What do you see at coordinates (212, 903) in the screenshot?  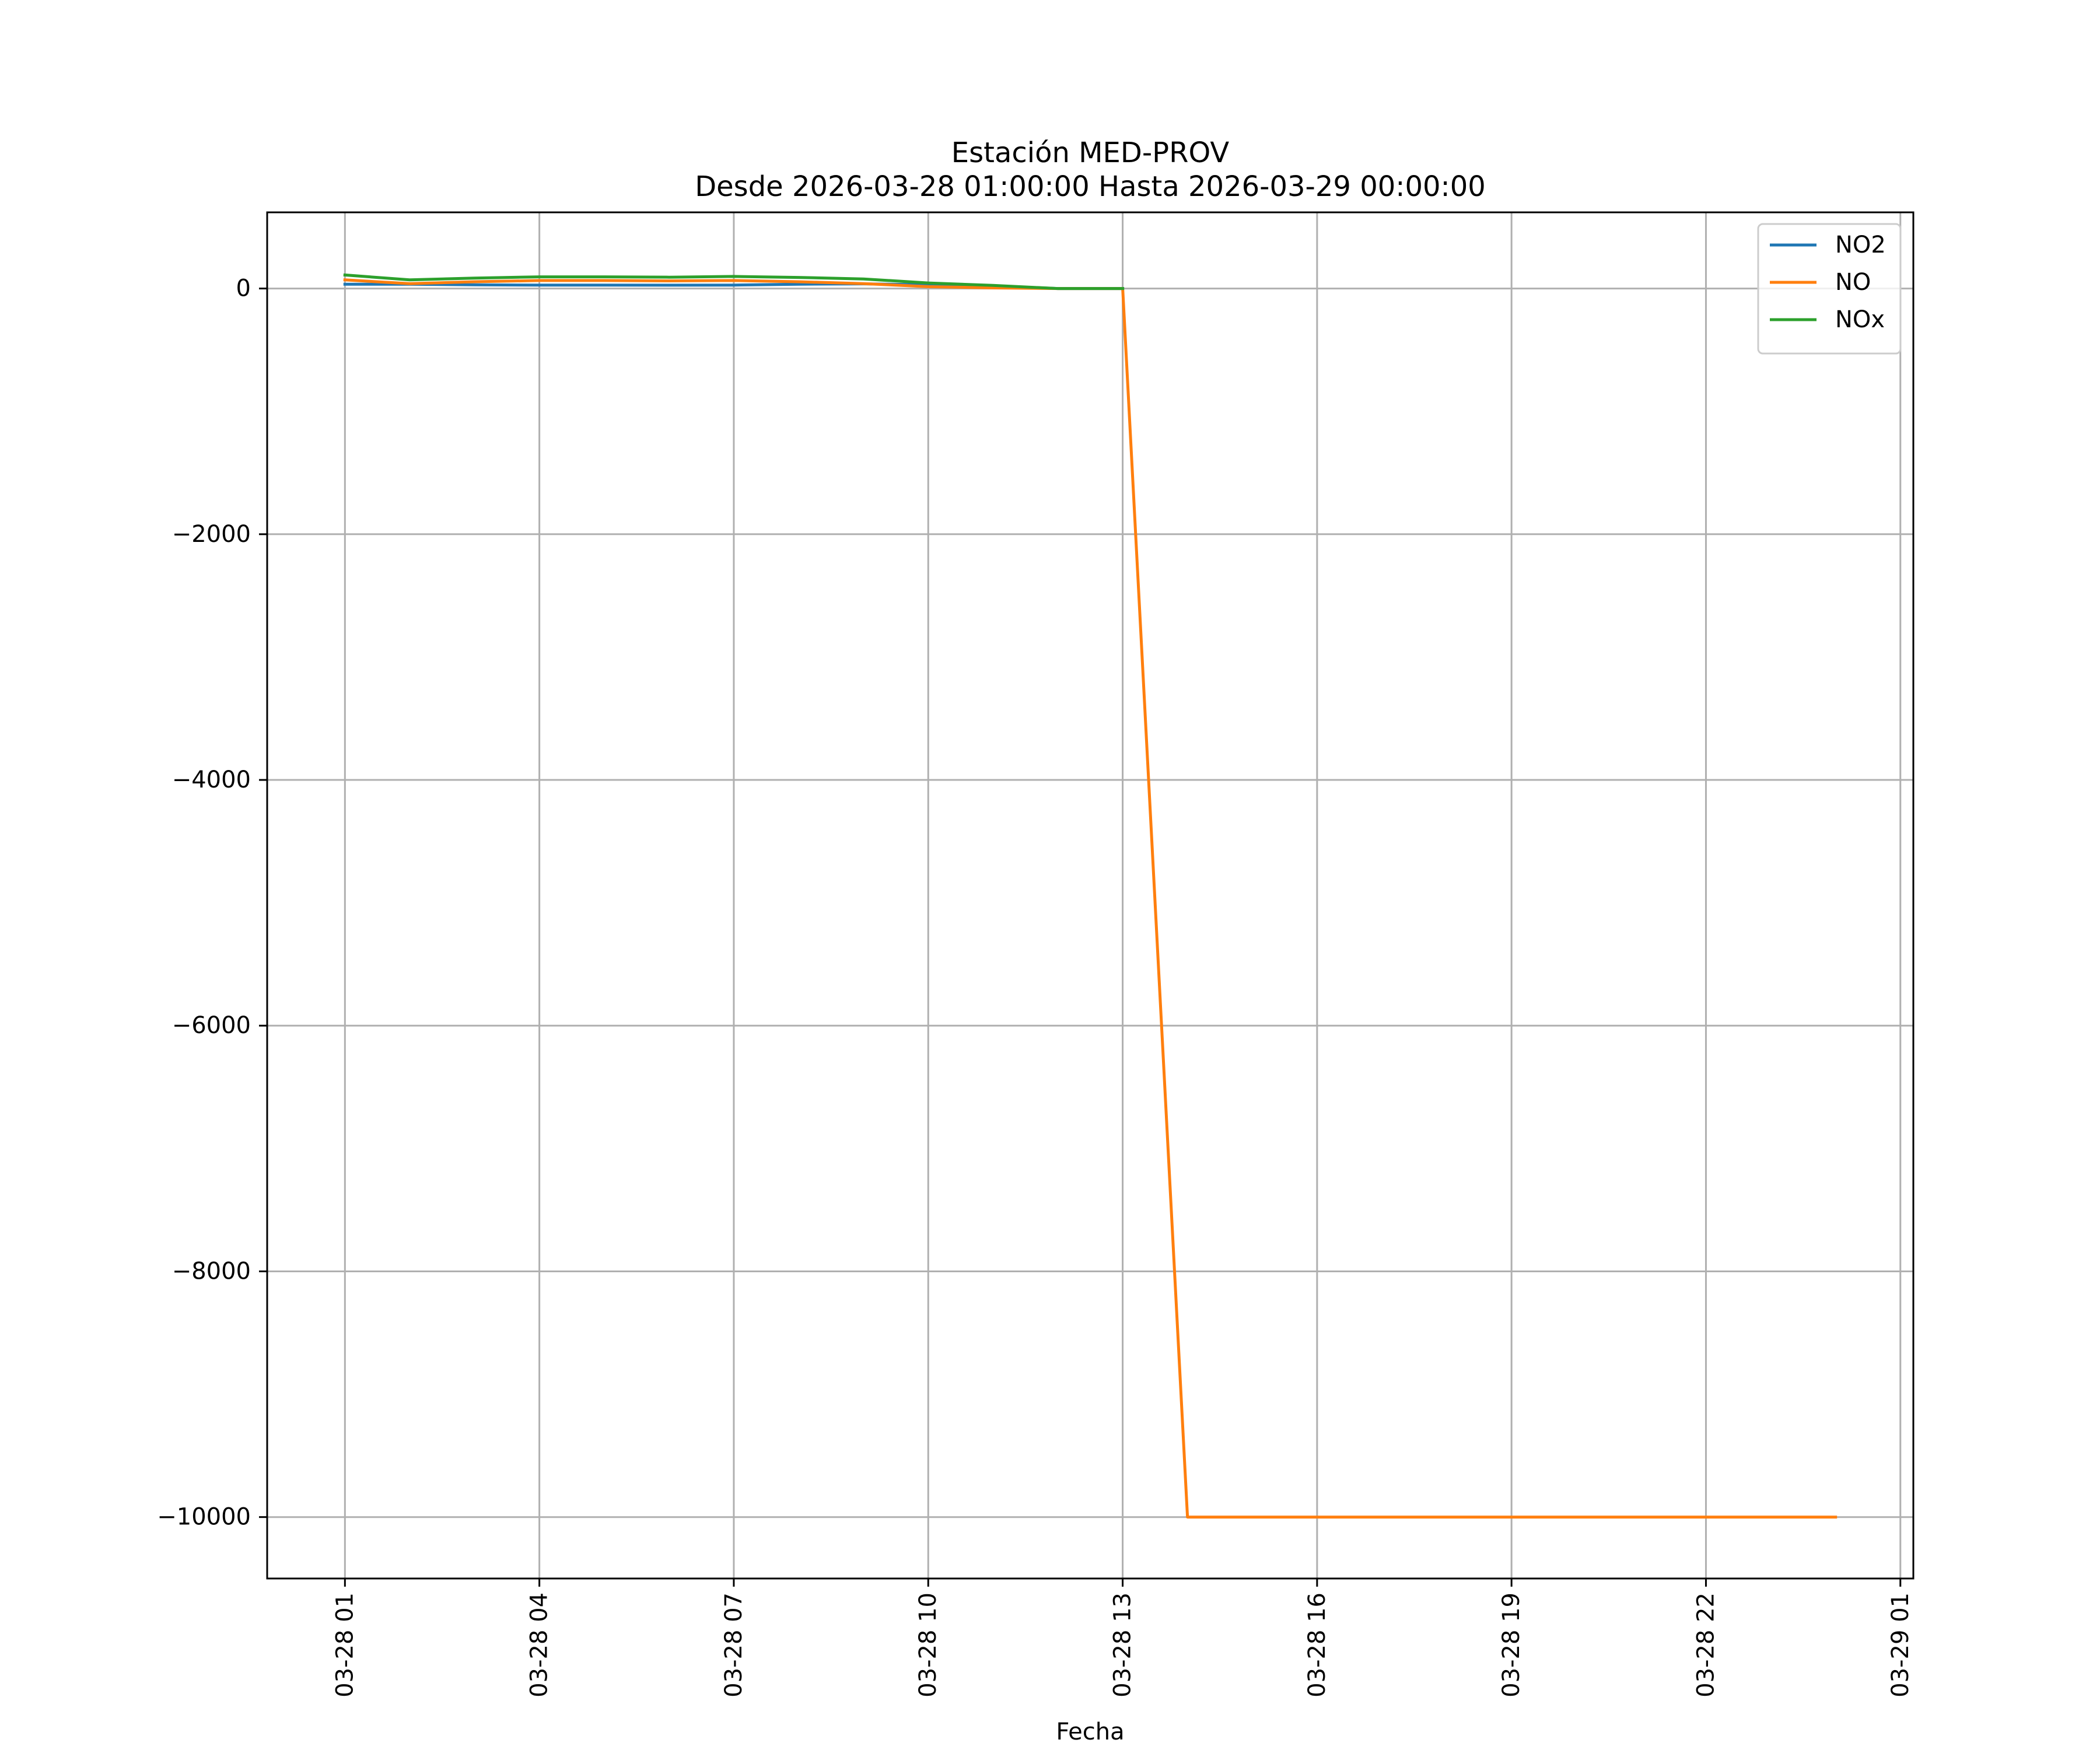 I see `y-axis-ticks: 0 −2000 −4000 −6000 −8000 −10000` at bounding box center [212, 903].